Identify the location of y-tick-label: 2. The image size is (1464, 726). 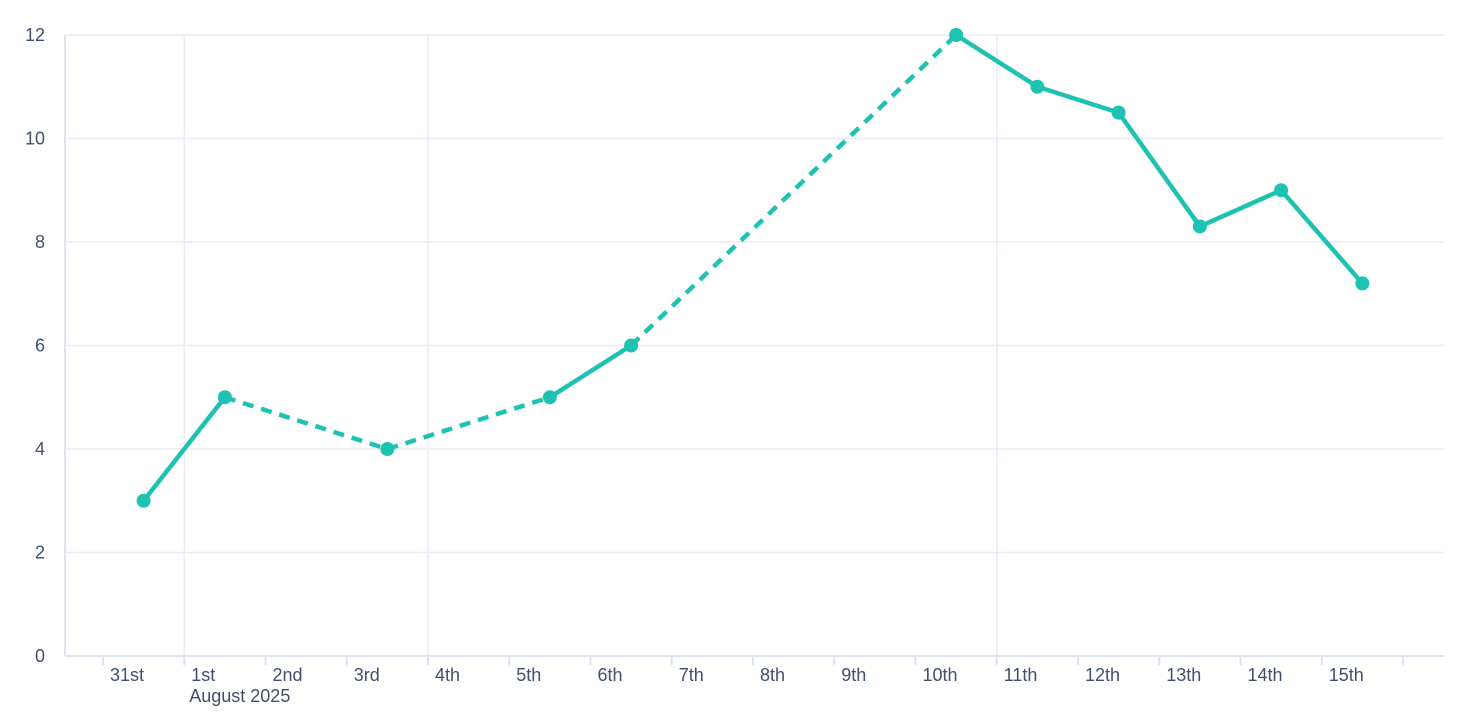
(40, 553).